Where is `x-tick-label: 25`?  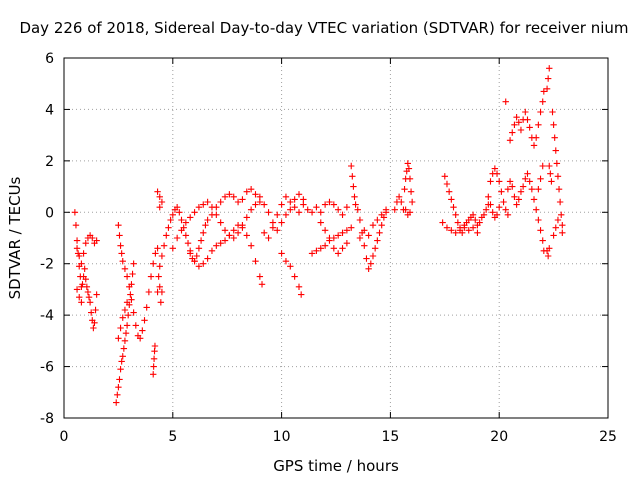
x-tick-label: 25 is located at coordinates (608, 437).